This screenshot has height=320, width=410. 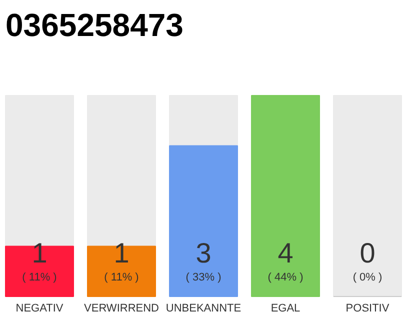 I want to click on x-tick-label: EGAL, so click(x=285, y=308).